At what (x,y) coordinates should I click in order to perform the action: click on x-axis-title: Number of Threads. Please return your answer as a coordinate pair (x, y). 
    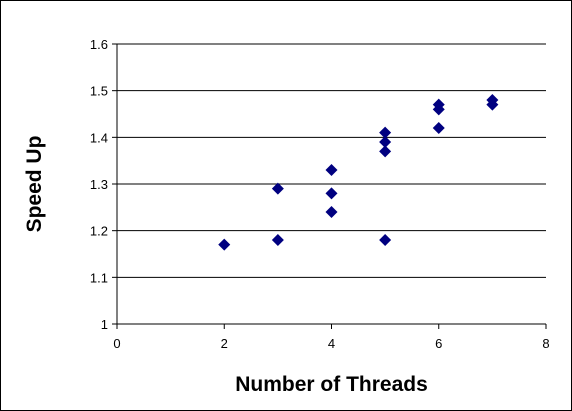
    Looking at the image, I should click on (331, 384).